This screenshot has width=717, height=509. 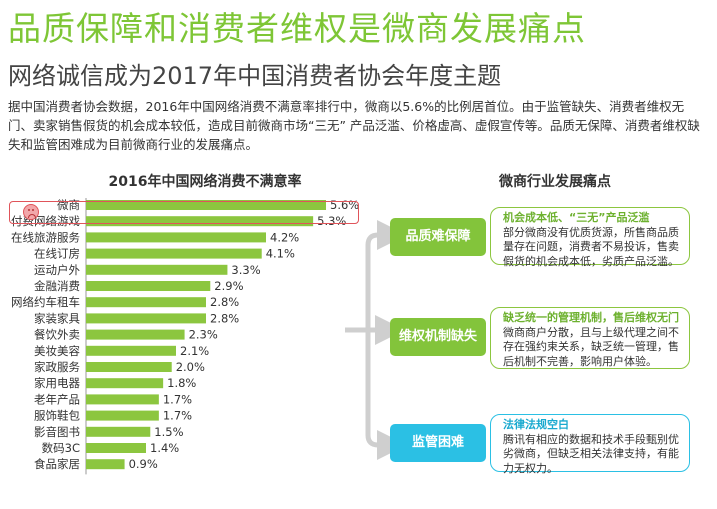 I want to click on category-label: 在线订房, so click(x=57, y=254).